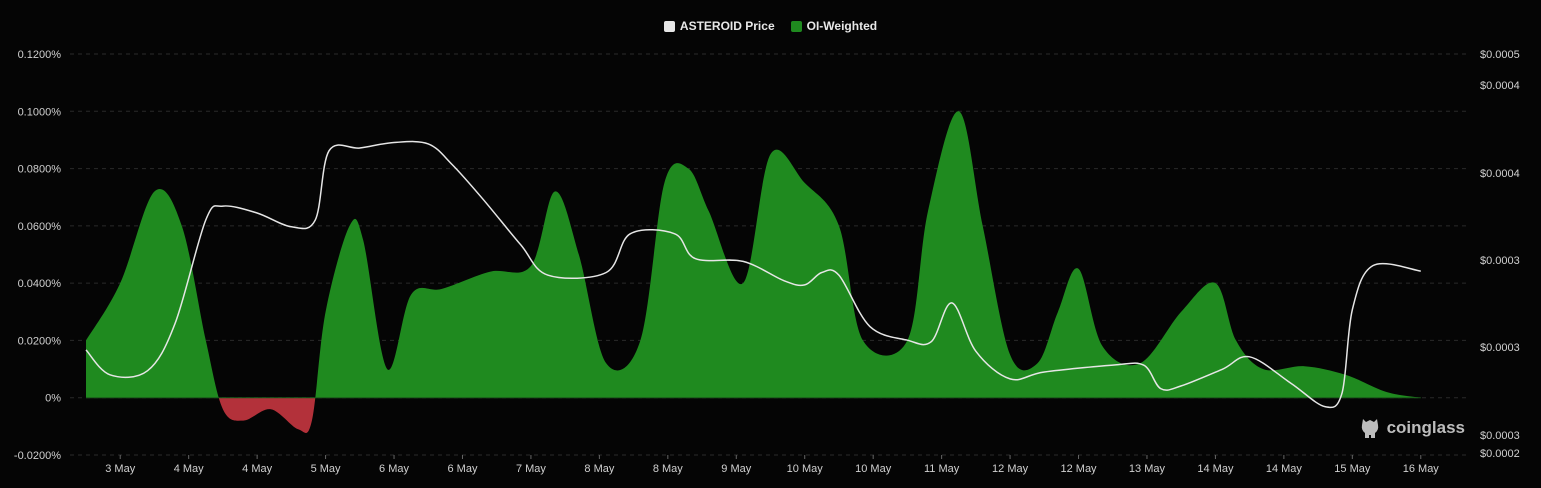 Image resolution: width=1541 pixels, height=488 pixels. What do you see at coordinates (40, 55) in the screenshot?
I see `left-tick-label: 0.1200%` at bounding box center [40, 55].